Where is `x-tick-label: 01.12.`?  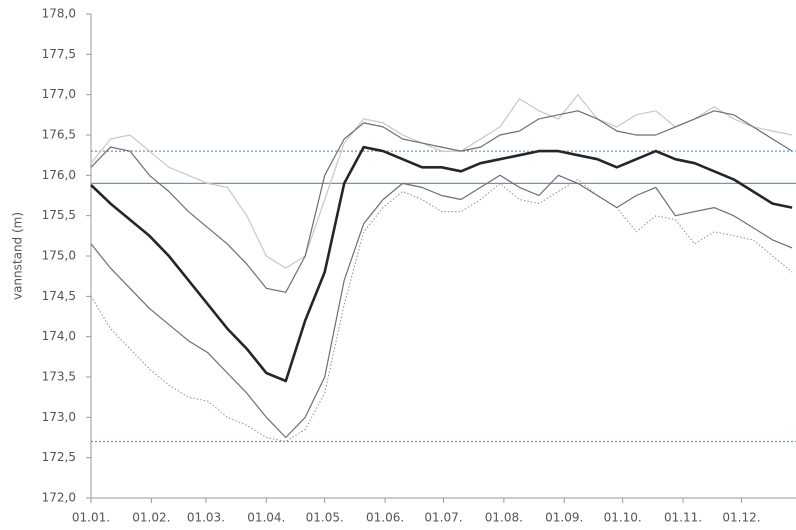 x-tick-label: 01.12. is located at coordinates (741, 518).